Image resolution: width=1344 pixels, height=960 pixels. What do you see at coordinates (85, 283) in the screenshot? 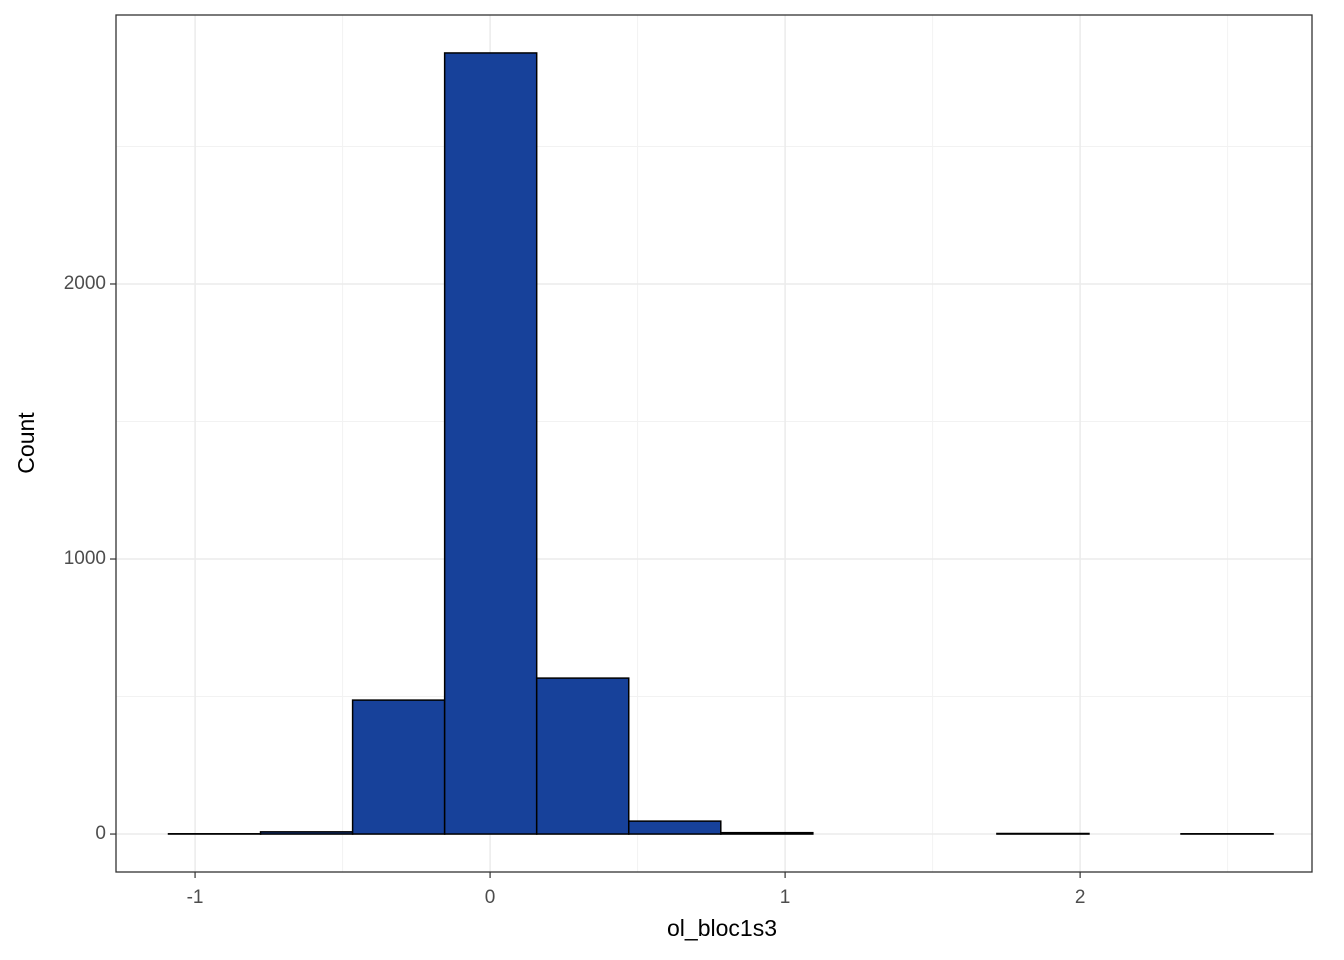
I see `y-tick-label: 2000` at bounding box center [85, 283].